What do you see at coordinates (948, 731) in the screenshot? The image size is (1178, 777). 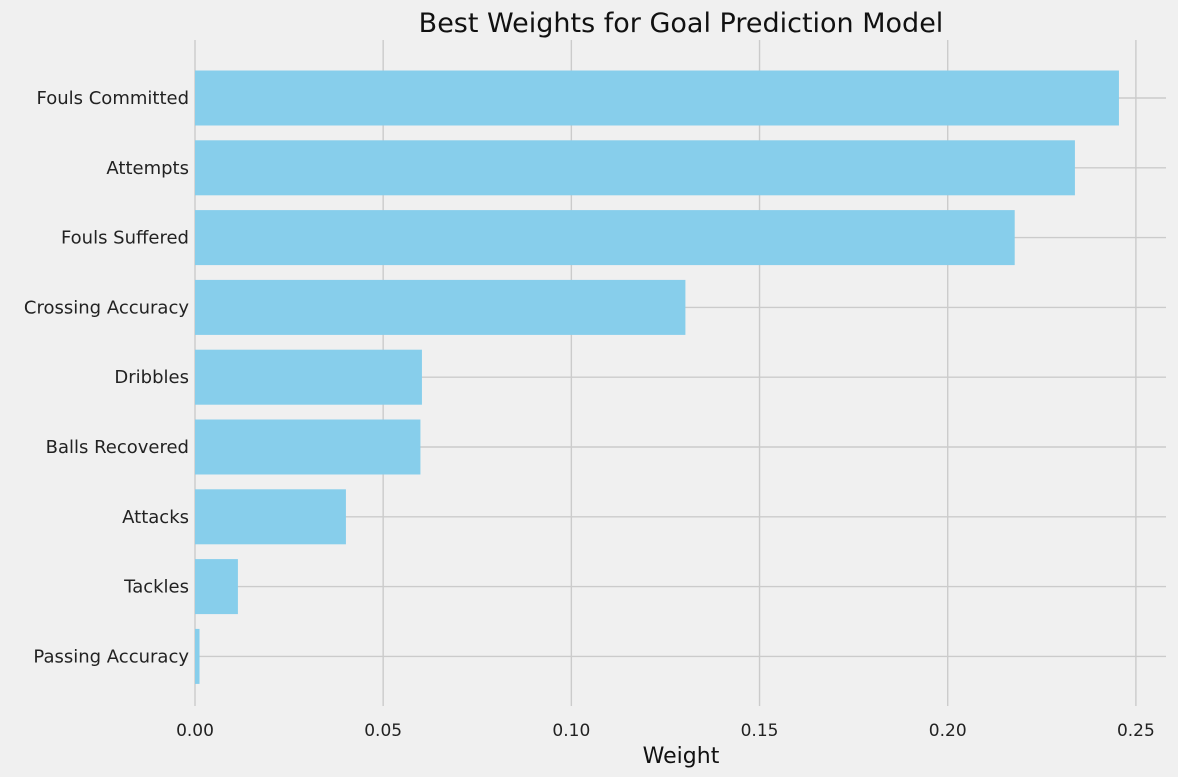 I see `x-tick-label: 0.20` at bounding box center [948, 731].